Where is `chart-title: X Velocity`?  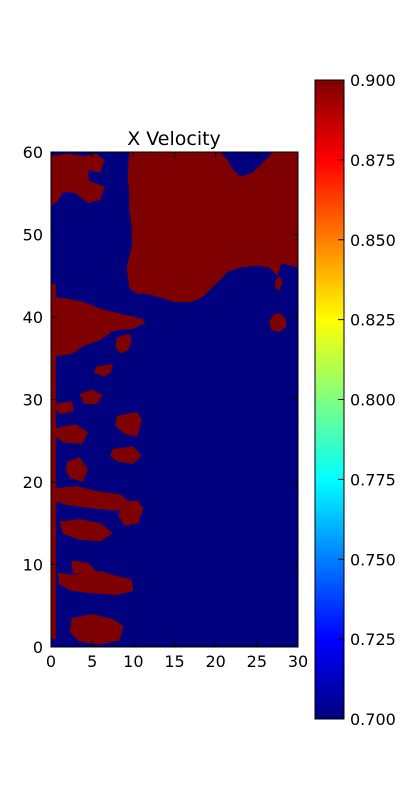
chart-title: X Velocity is located at coordinates (174, 139).